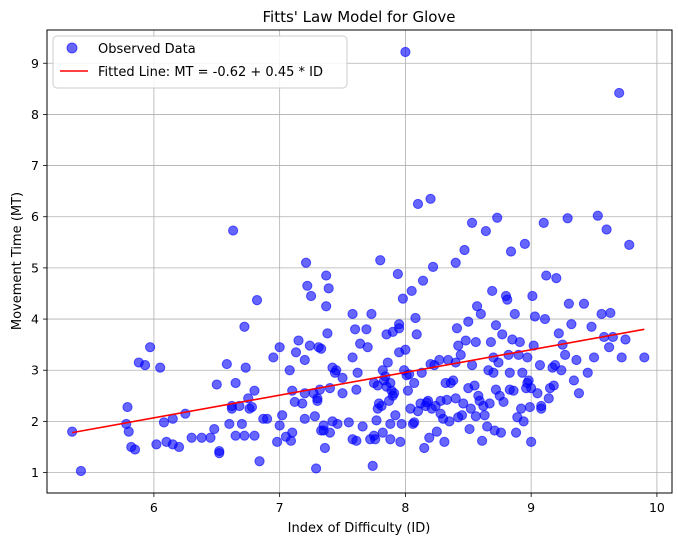 This screenshot has height=545, width=678. I want to click on y-tick-label: 3, so click(35, 370).